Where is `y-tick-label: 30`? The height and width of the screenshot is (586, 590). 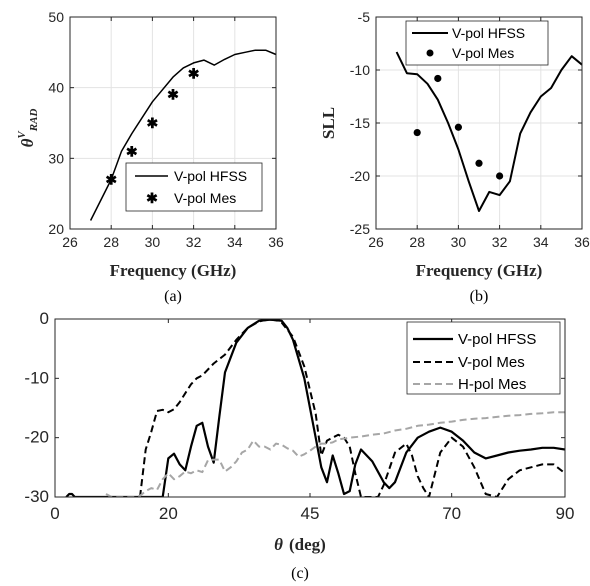 y-tick-label: 30 is located at coordinates (56, 158).